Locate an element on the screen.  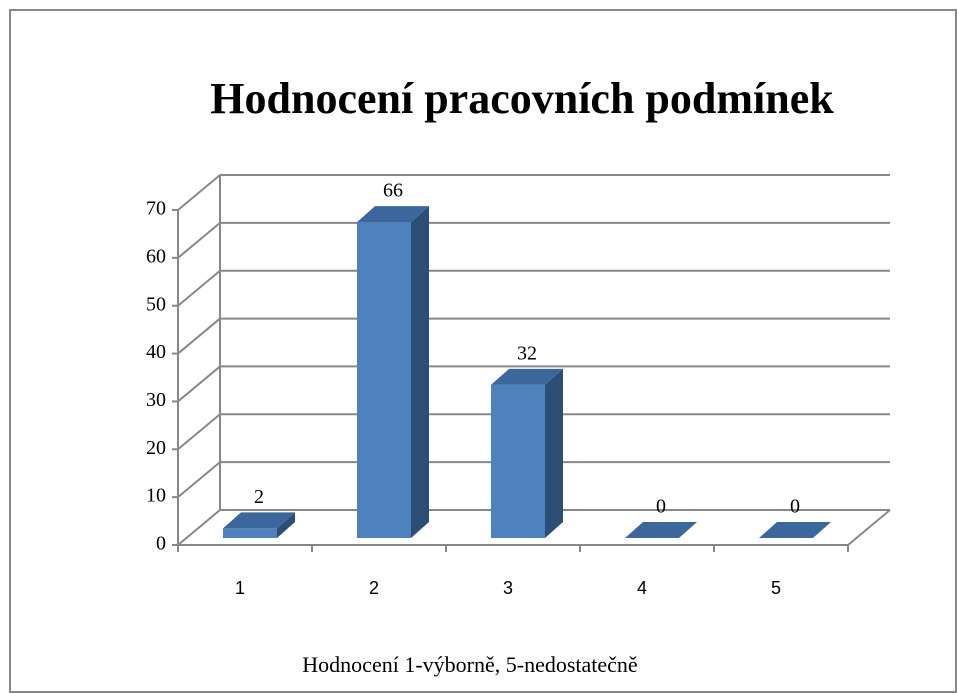
data-label: 32 is located at coordinates (527, 353).